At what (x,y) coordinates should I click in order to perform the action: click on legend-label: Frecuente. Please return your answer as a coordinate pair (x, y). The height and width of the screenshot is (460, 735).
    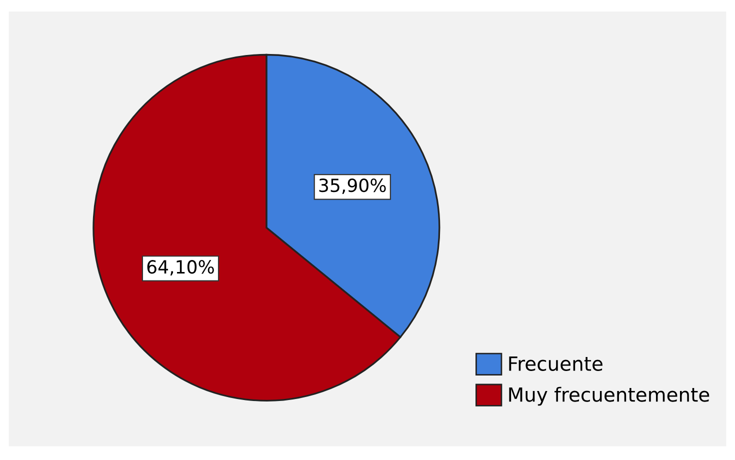
    Looking at the image, I should click on (555, 363).